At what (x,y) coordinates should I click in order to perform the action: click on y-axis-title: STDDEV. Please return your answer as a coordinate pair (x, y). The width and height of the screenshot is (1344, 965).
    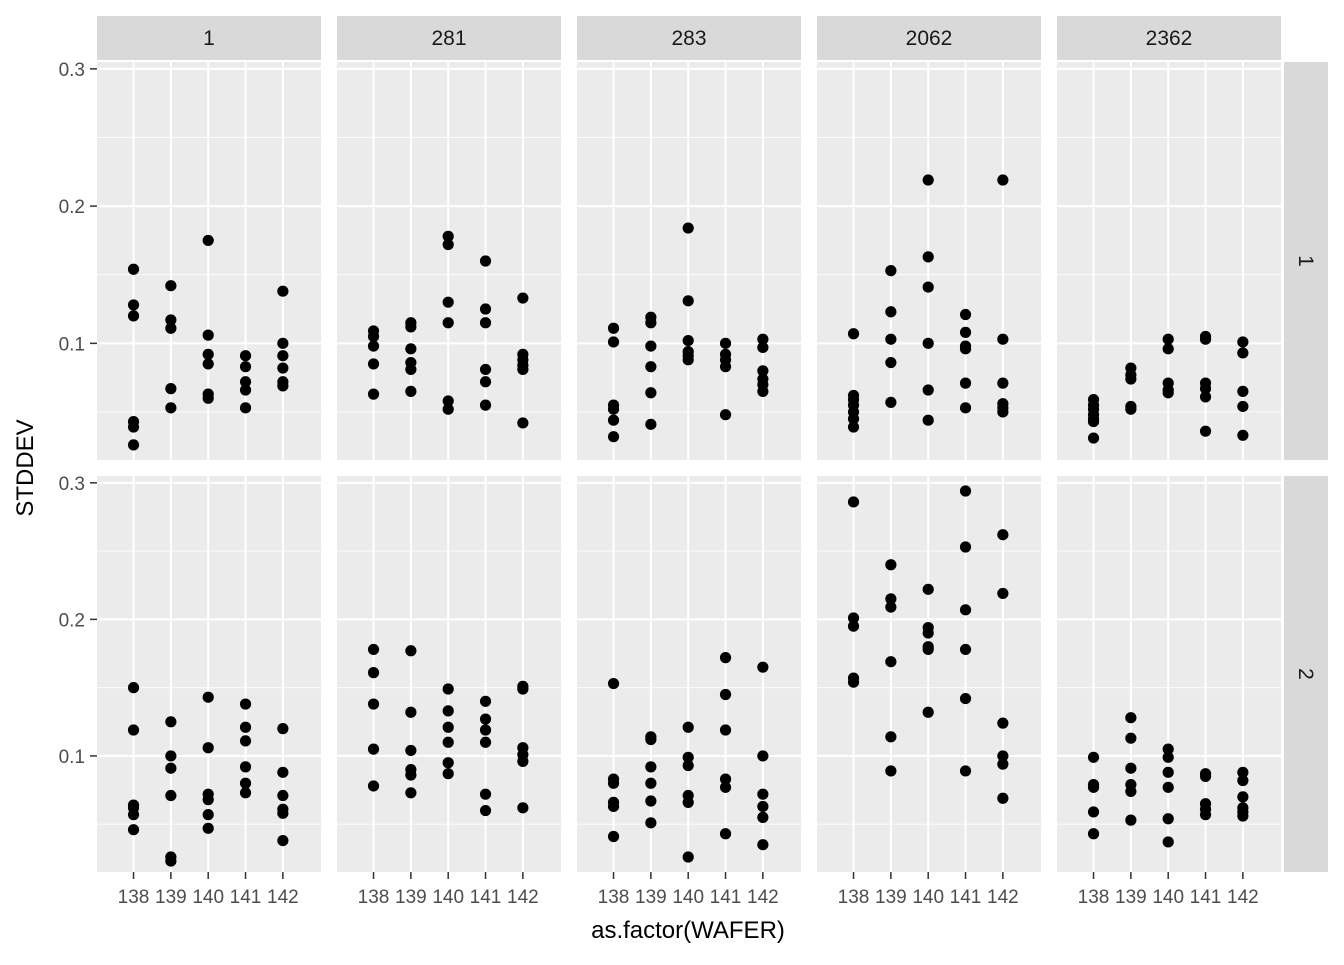
    Looking at the image, I should click on (25, 467).